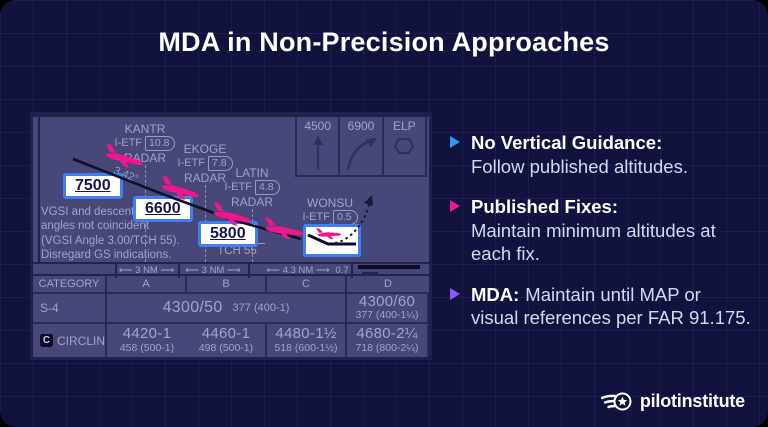  I want to click on runway-profile, so click(331, 239).